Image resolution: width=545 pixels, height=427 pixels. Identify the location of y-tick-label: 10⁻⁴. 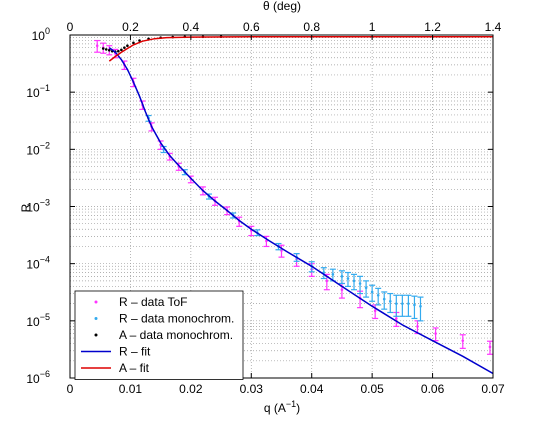
(38, 263).